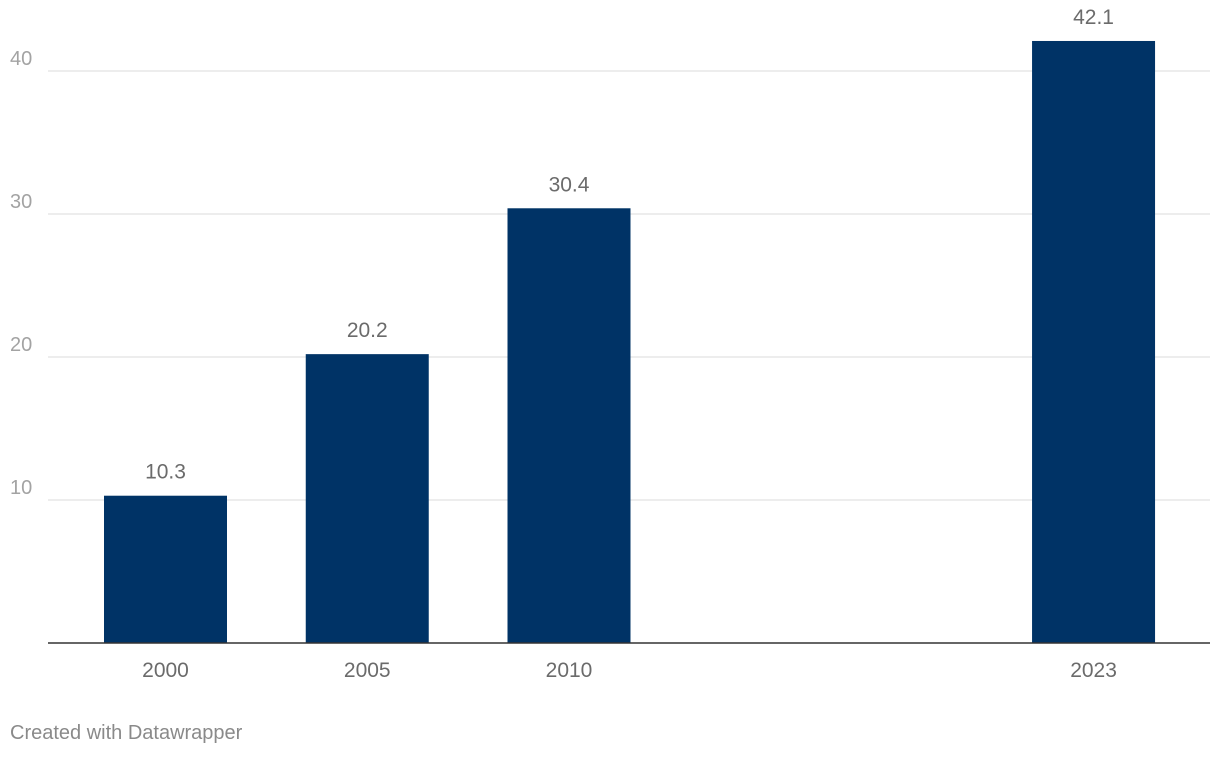 The image size is (1220, 758). What do you see at coordinates (21, 345) in the screenshot?
I see `y-tick-label: 20` at bounding box center [21, 345].